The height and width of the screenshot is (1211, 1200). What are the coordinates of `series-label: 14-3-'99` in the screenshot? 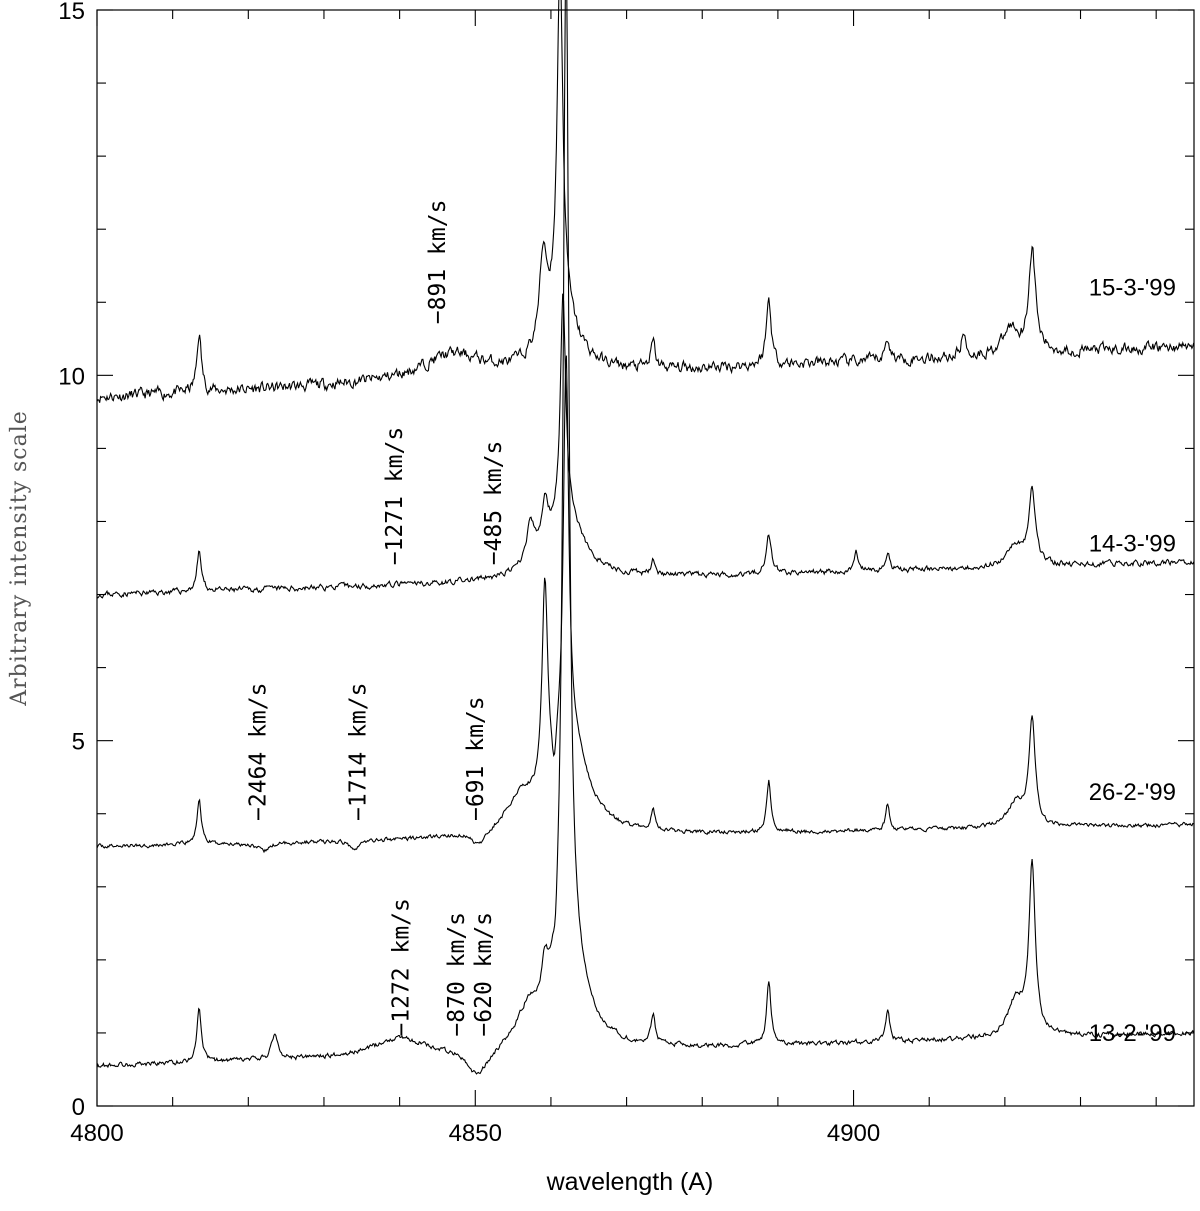 It's located at (1132, 543).